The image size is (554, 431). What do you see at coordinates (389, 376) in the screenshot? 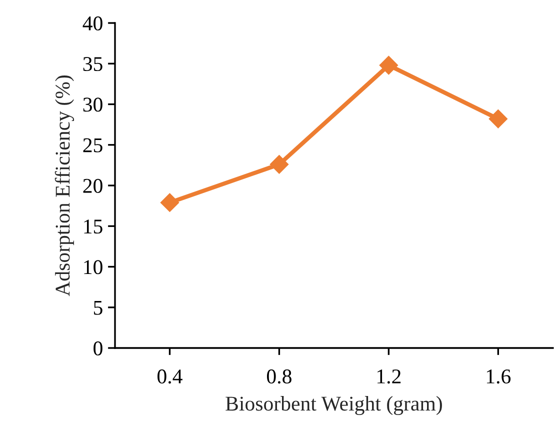
I see `x-tick-label: 1.2` at bounding box center [389, 376].